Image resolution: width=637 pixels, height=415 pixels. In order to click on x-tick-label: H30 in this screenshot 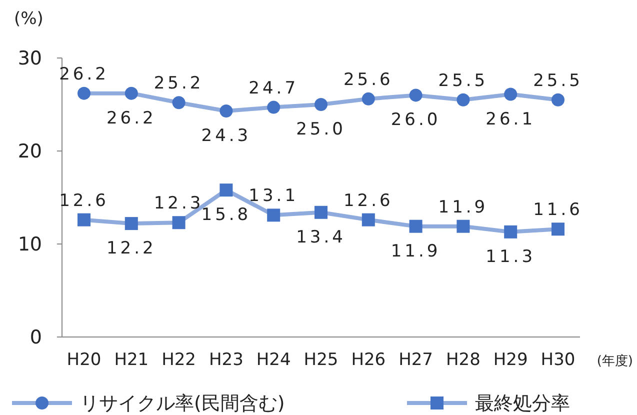, I will do `click(558, 360)`.